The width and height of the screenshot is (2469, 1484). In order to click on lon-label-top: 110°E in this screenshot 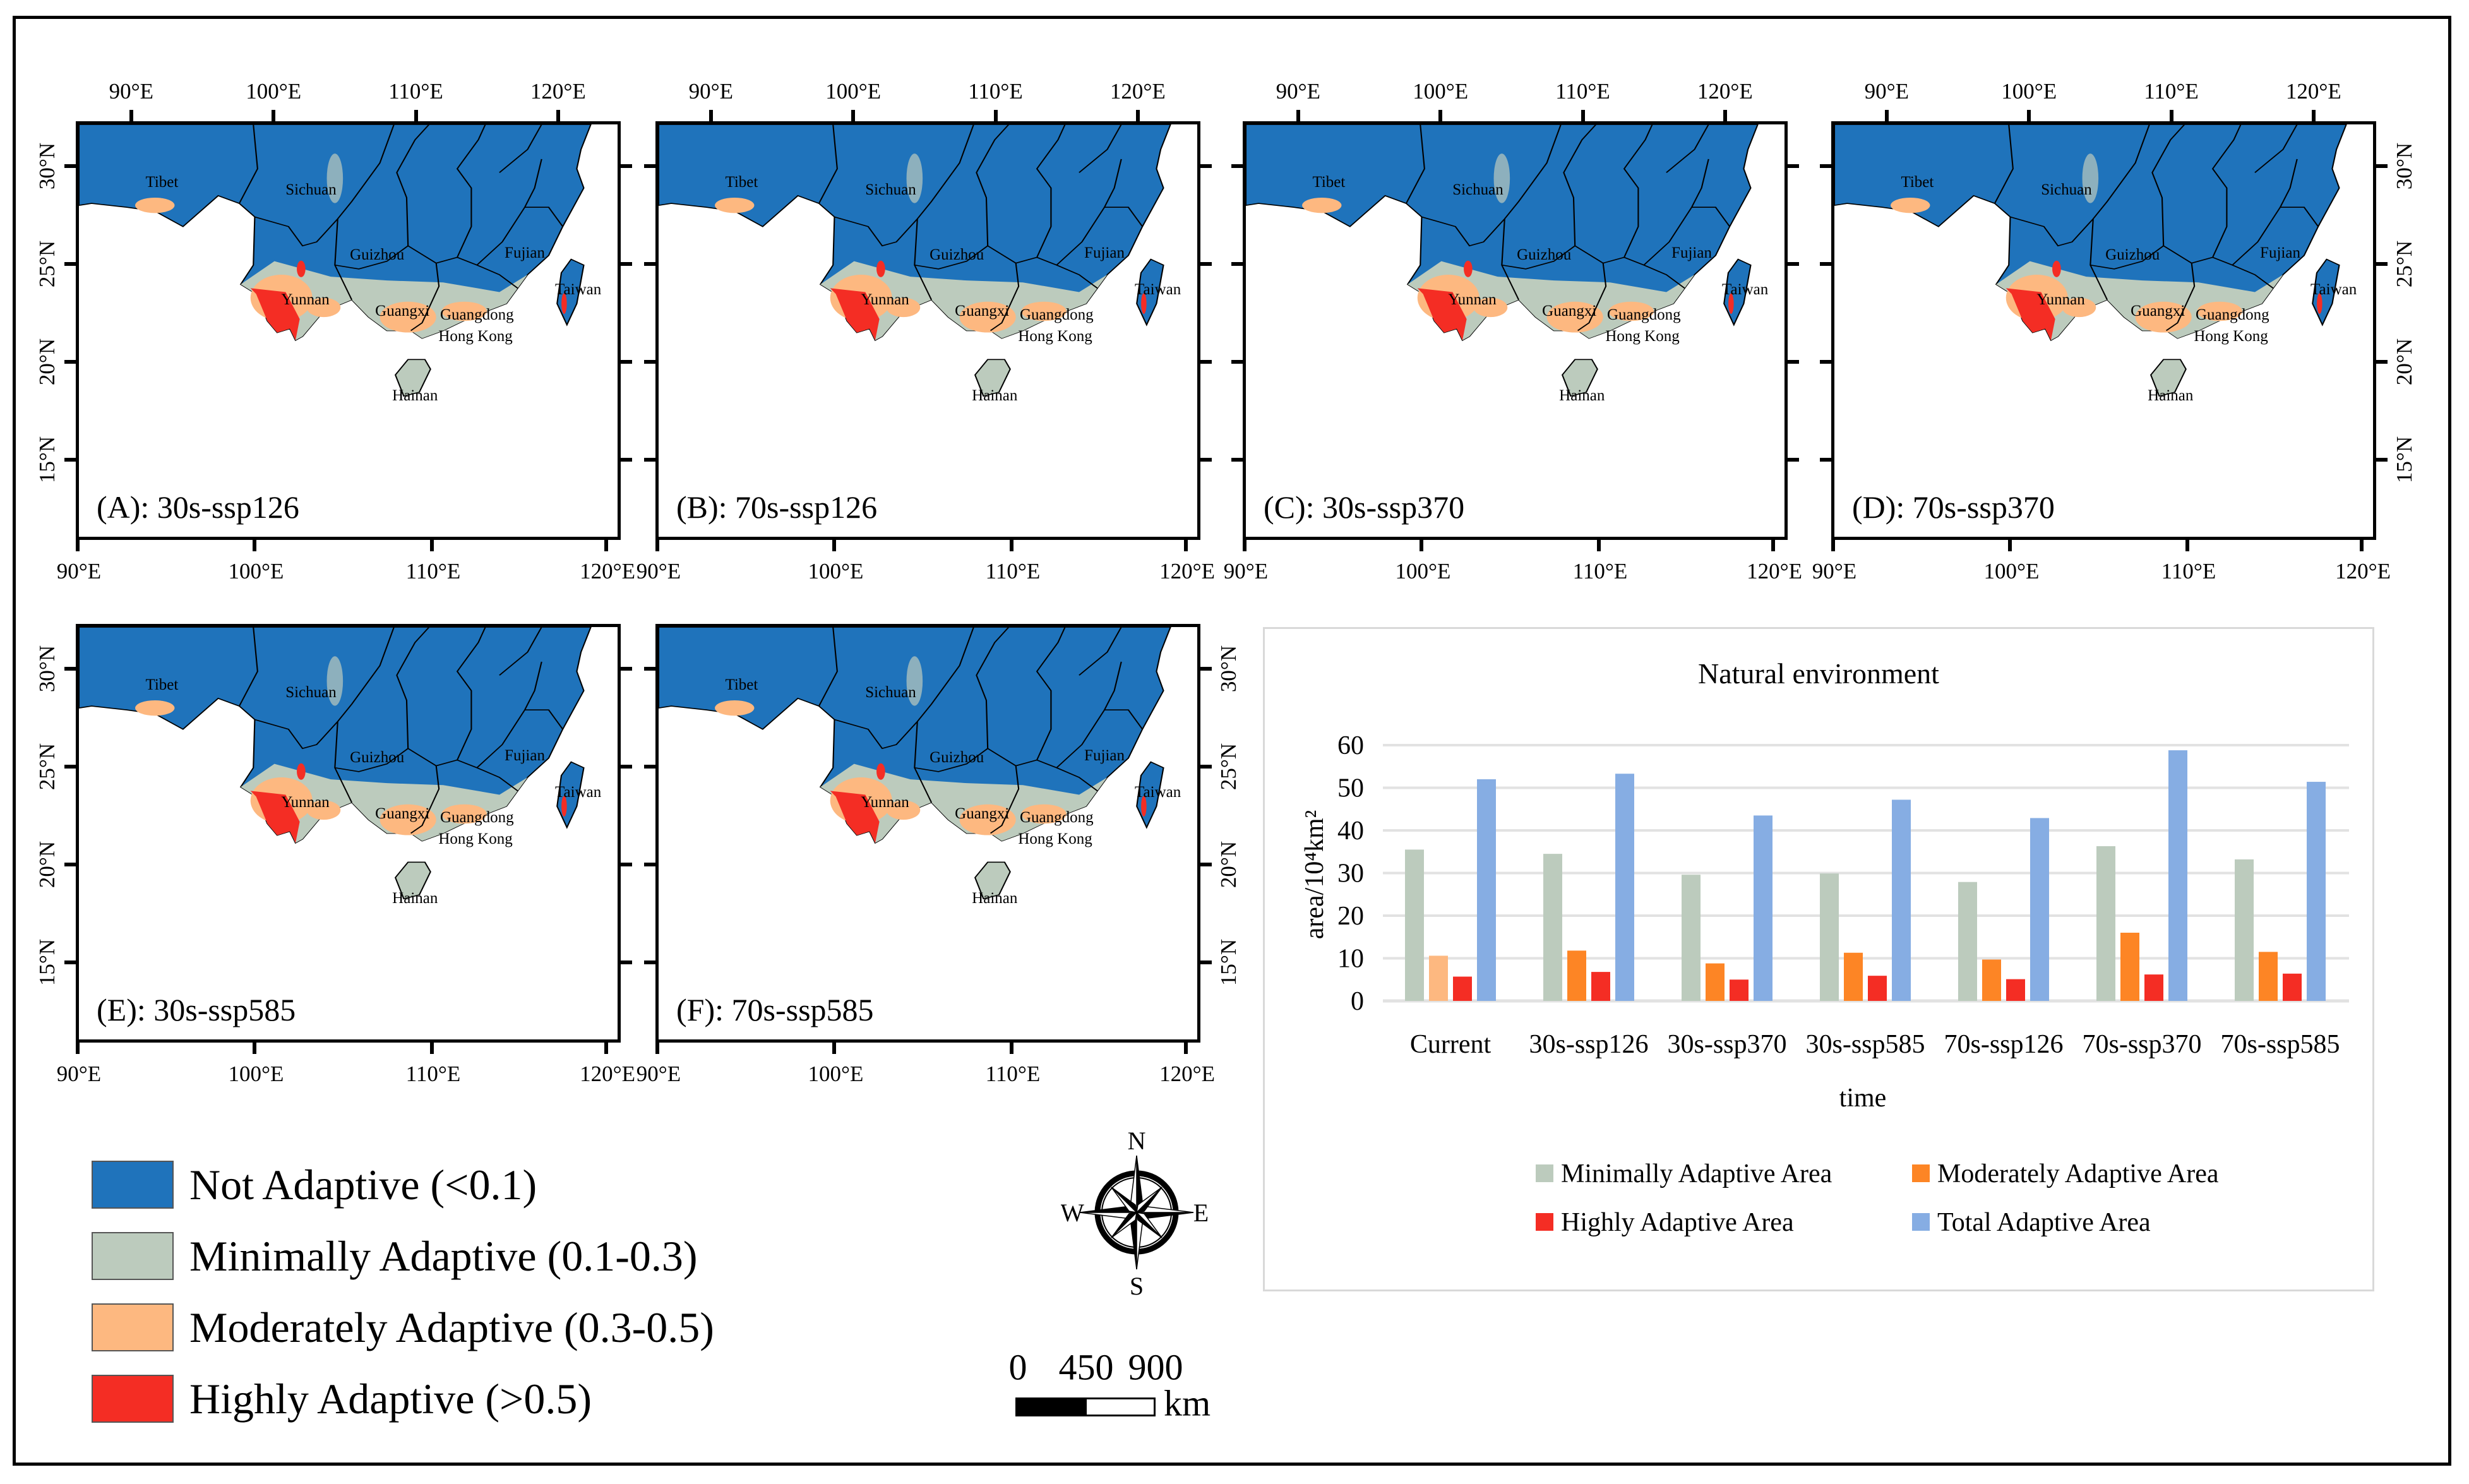, I will do `click(415, 91)`.